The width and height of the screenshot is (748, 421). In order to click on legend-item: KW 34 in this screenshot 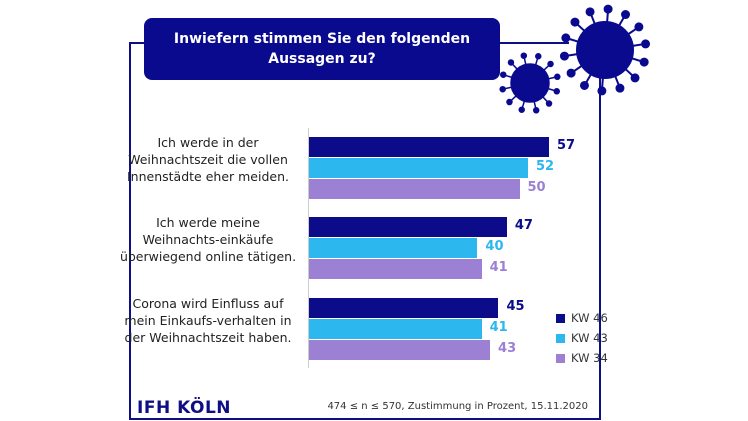, I will do `click(582, 358)`.